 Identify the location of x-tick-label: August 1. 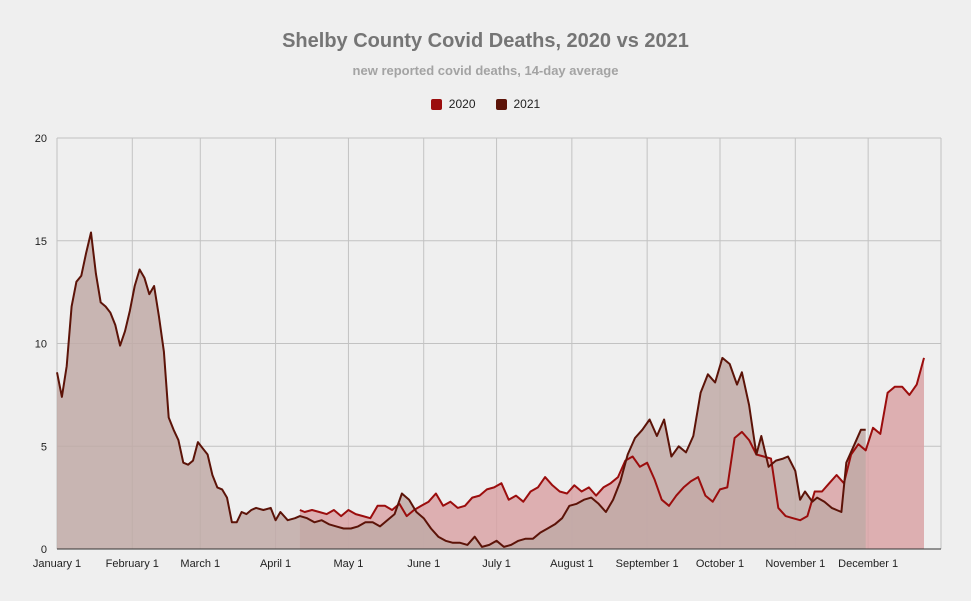
(571, 564).